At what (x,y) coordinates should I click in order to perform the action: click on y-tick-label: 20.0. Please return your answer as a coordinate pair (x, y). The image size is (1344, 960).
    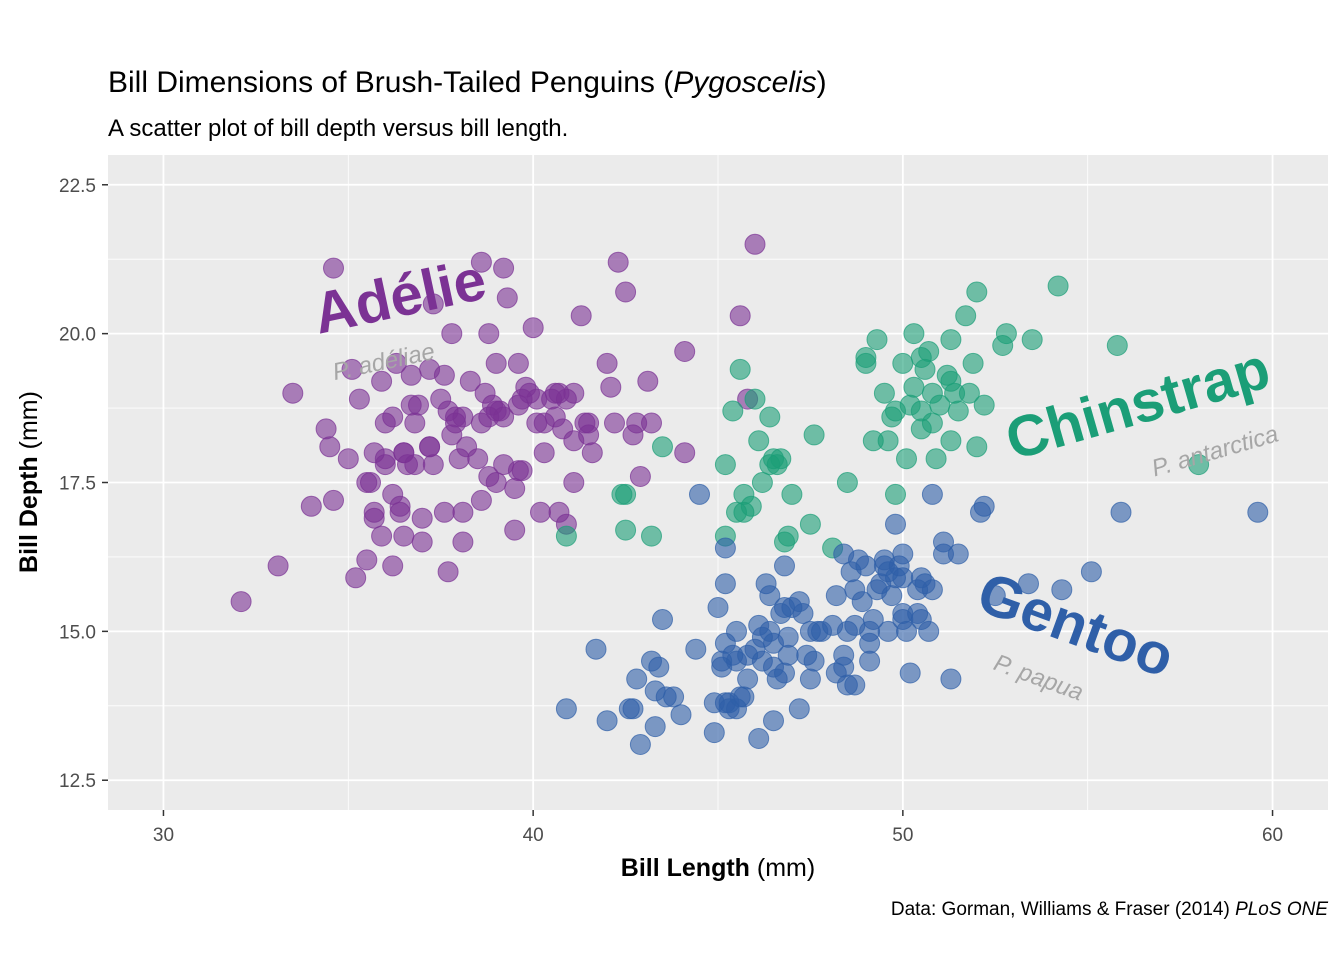
    Looking at the image, I should click on (77, 335).